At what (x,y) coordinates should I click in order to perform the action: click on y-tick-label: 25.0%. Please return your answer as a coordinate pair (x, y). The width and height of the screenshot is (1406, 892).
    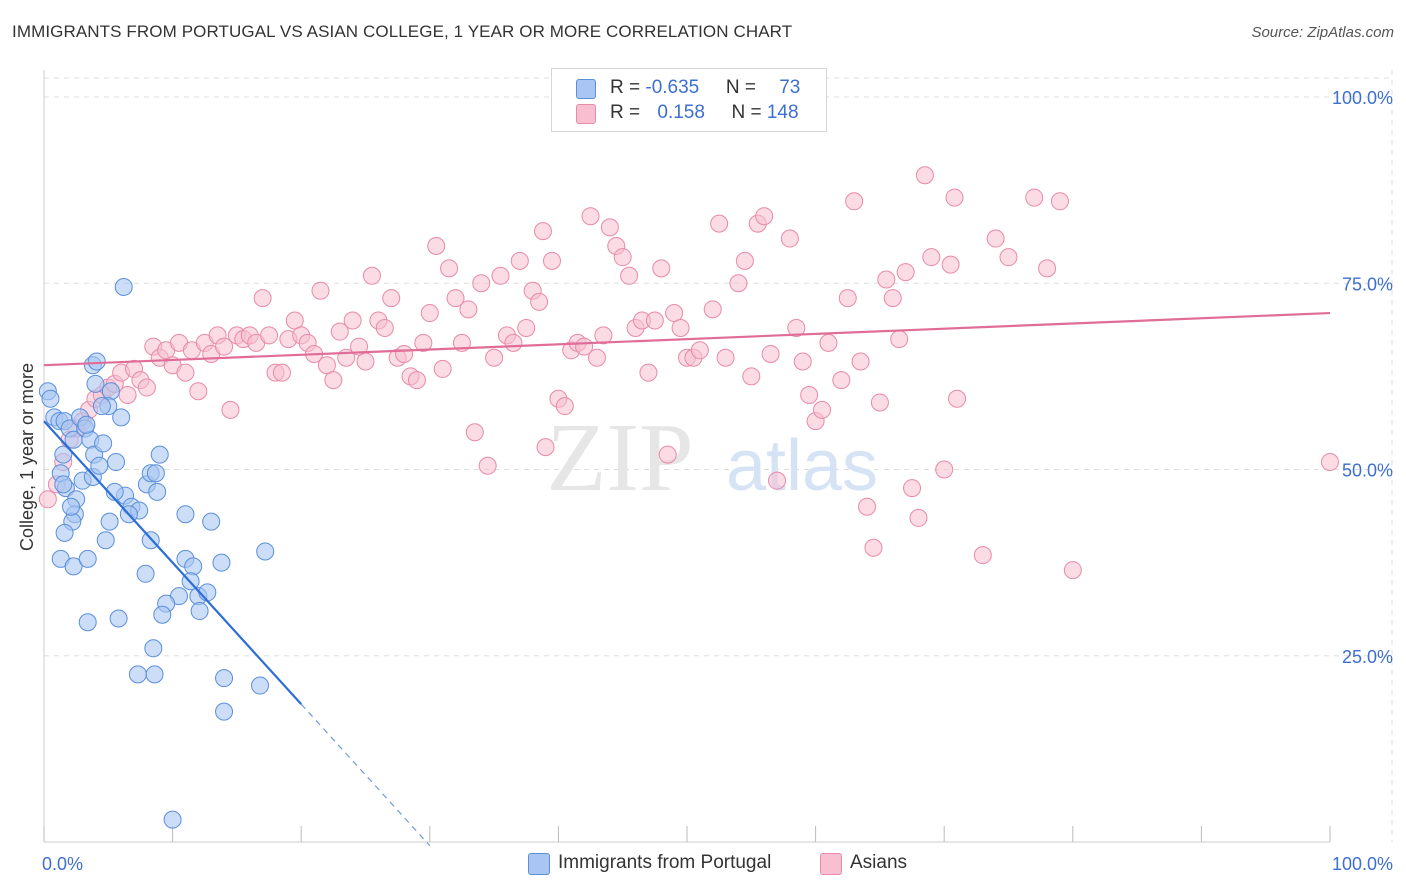
    Looking at the image, I should click on (1367, 657).